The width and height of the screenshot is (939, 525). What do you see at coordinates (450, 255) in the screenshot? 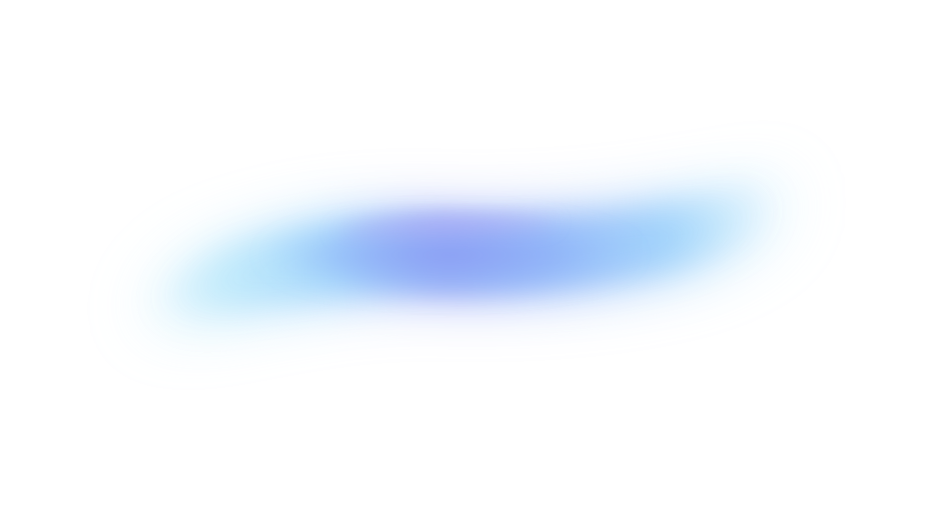
I see `wave-core` at bounding box center [450, 255].